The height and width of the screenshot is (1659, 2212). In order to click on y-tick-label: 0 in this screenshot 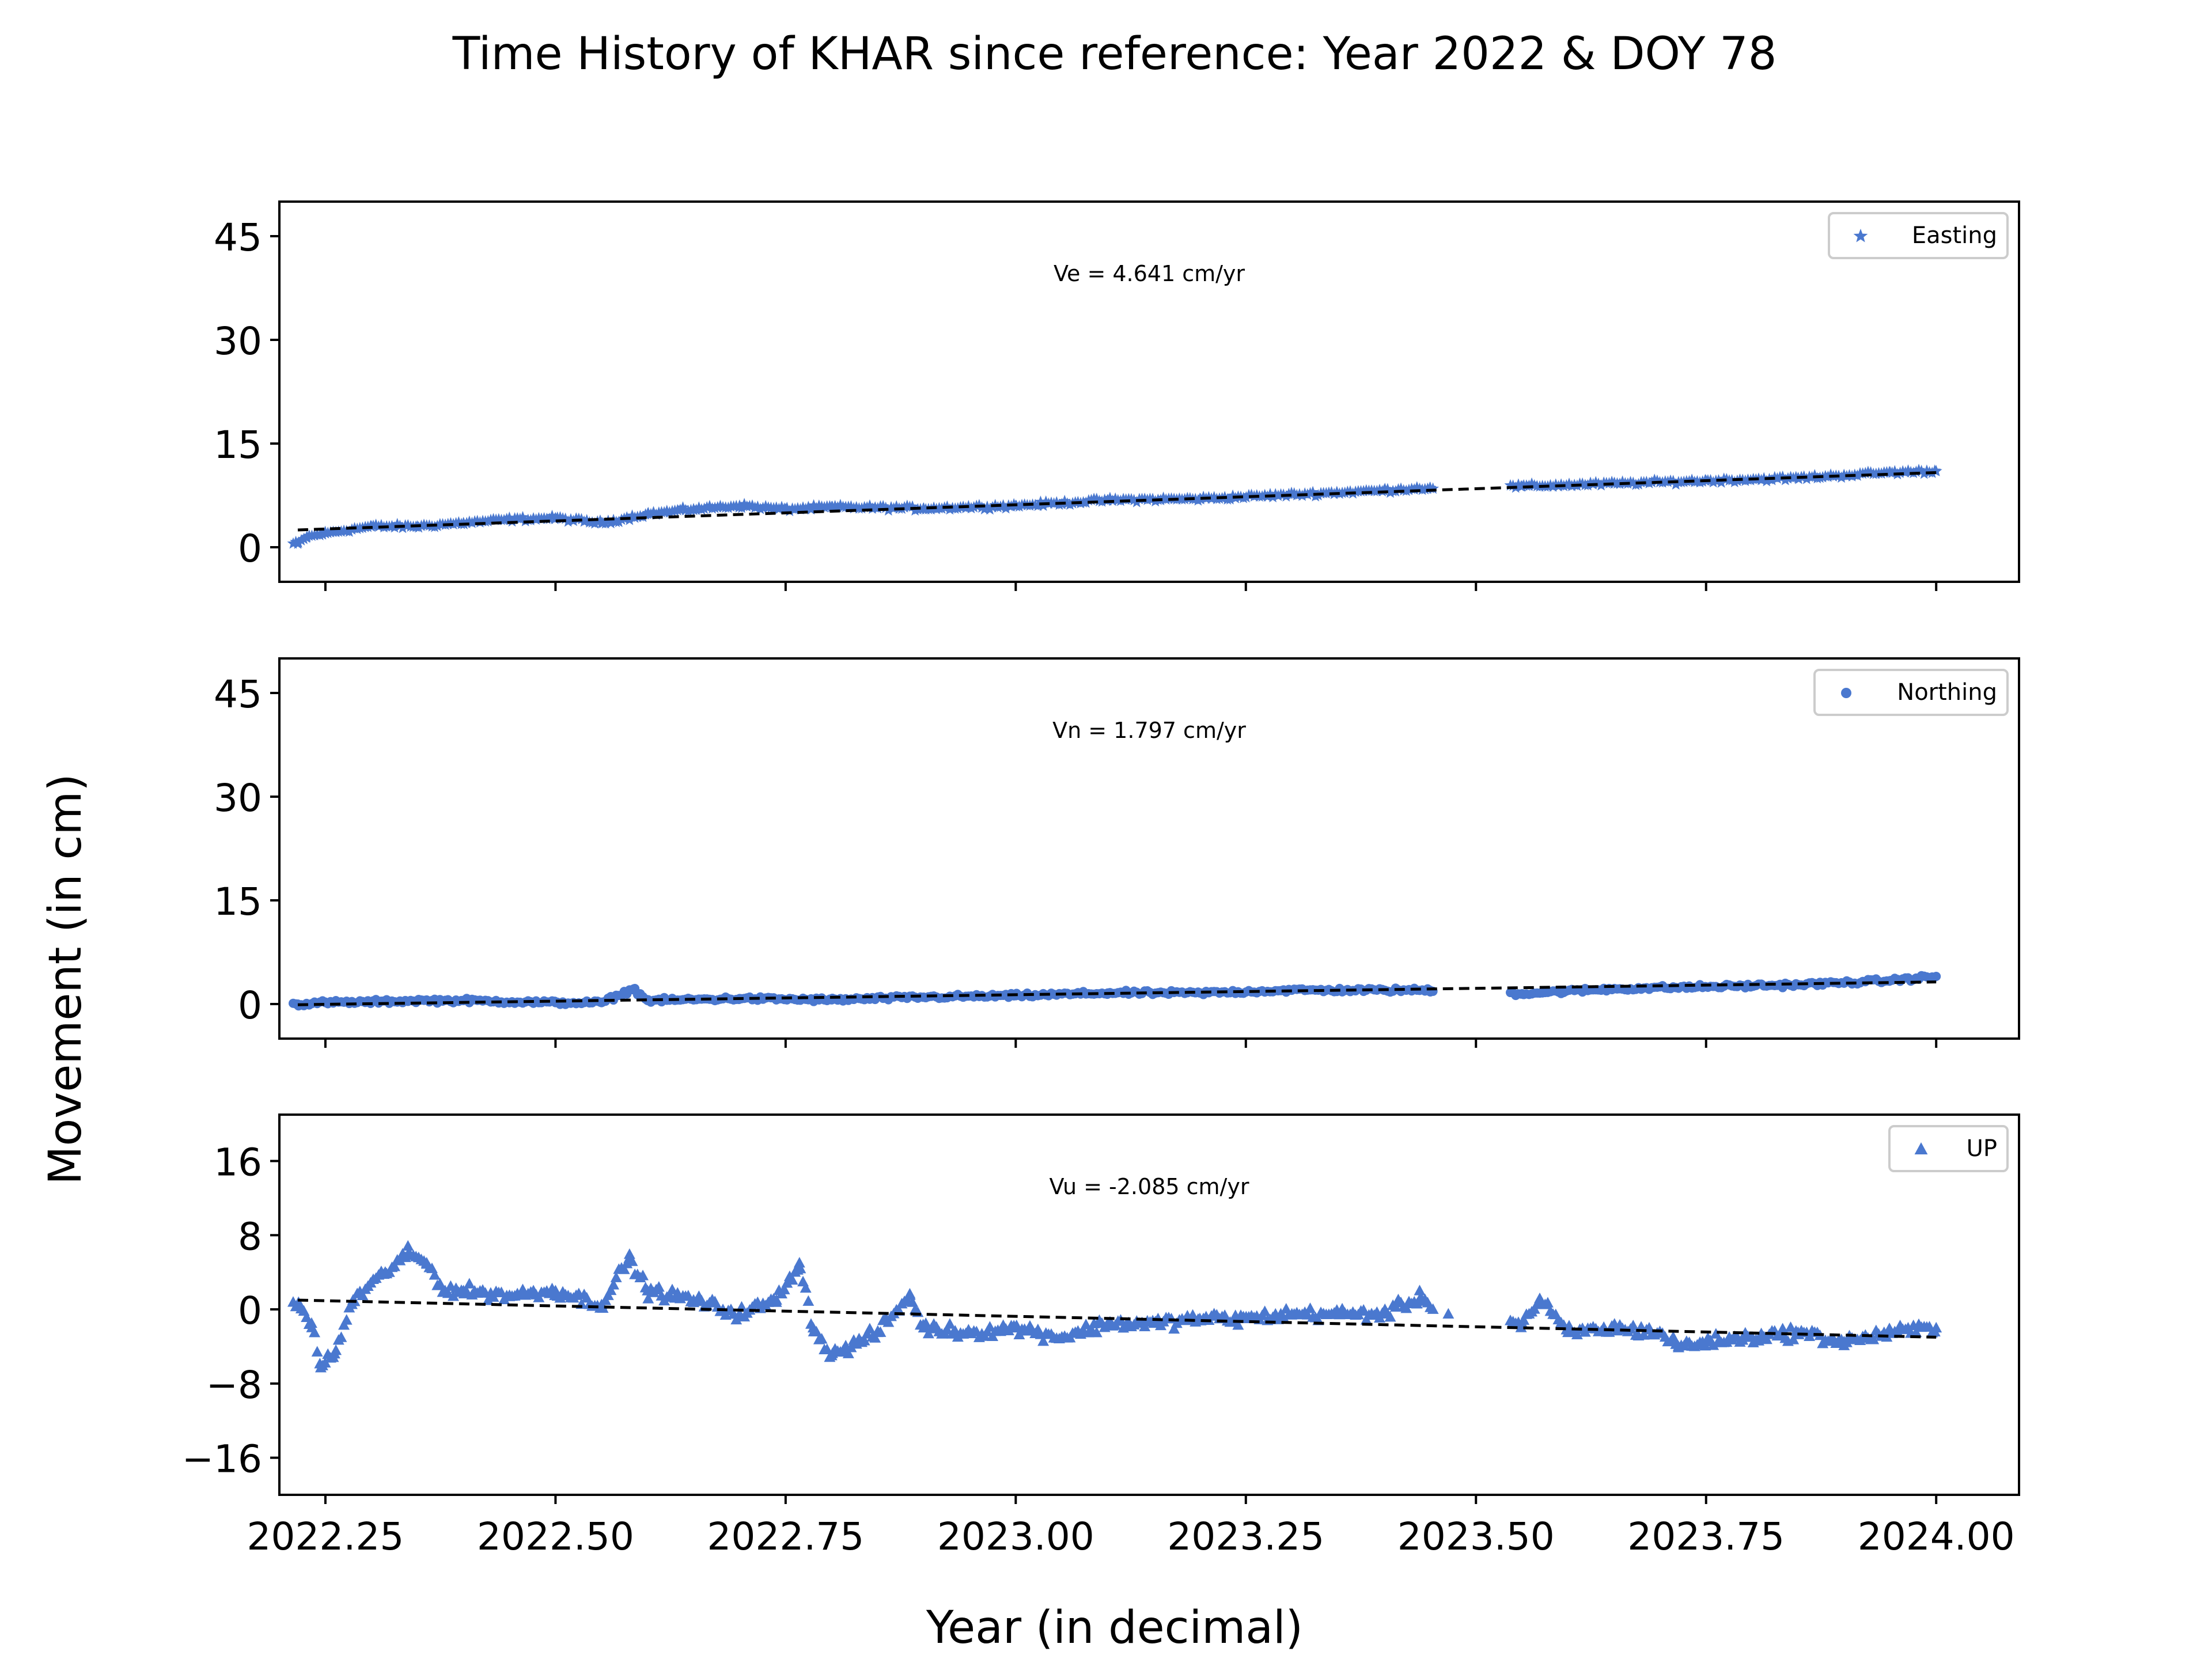, I will do `click(250, 1005)`.